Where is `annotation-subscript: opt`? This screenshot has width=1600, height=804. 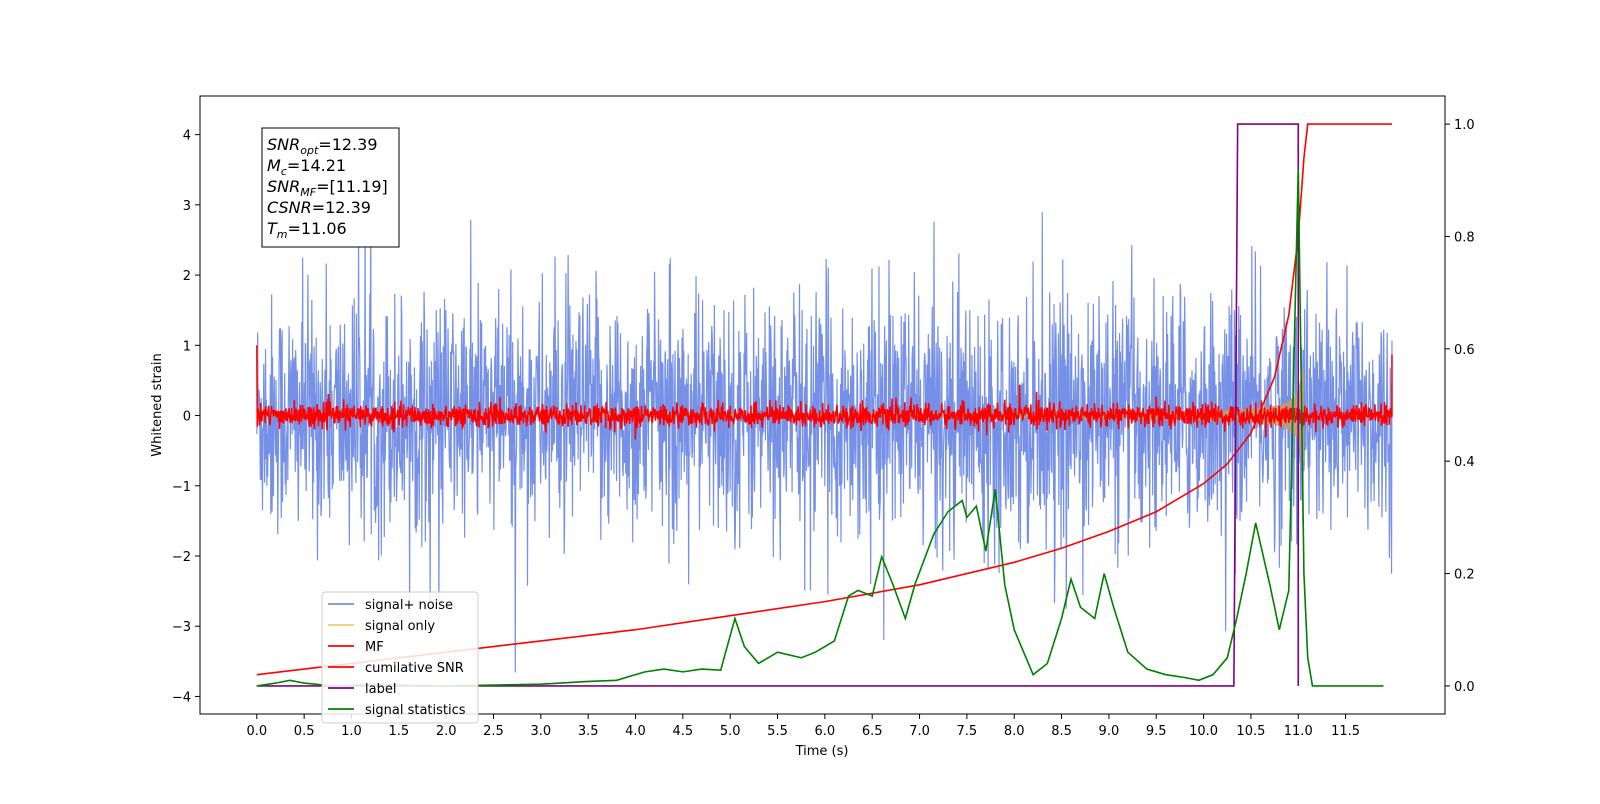
annotation-subscript: opt is located at coordinates (309, 150).